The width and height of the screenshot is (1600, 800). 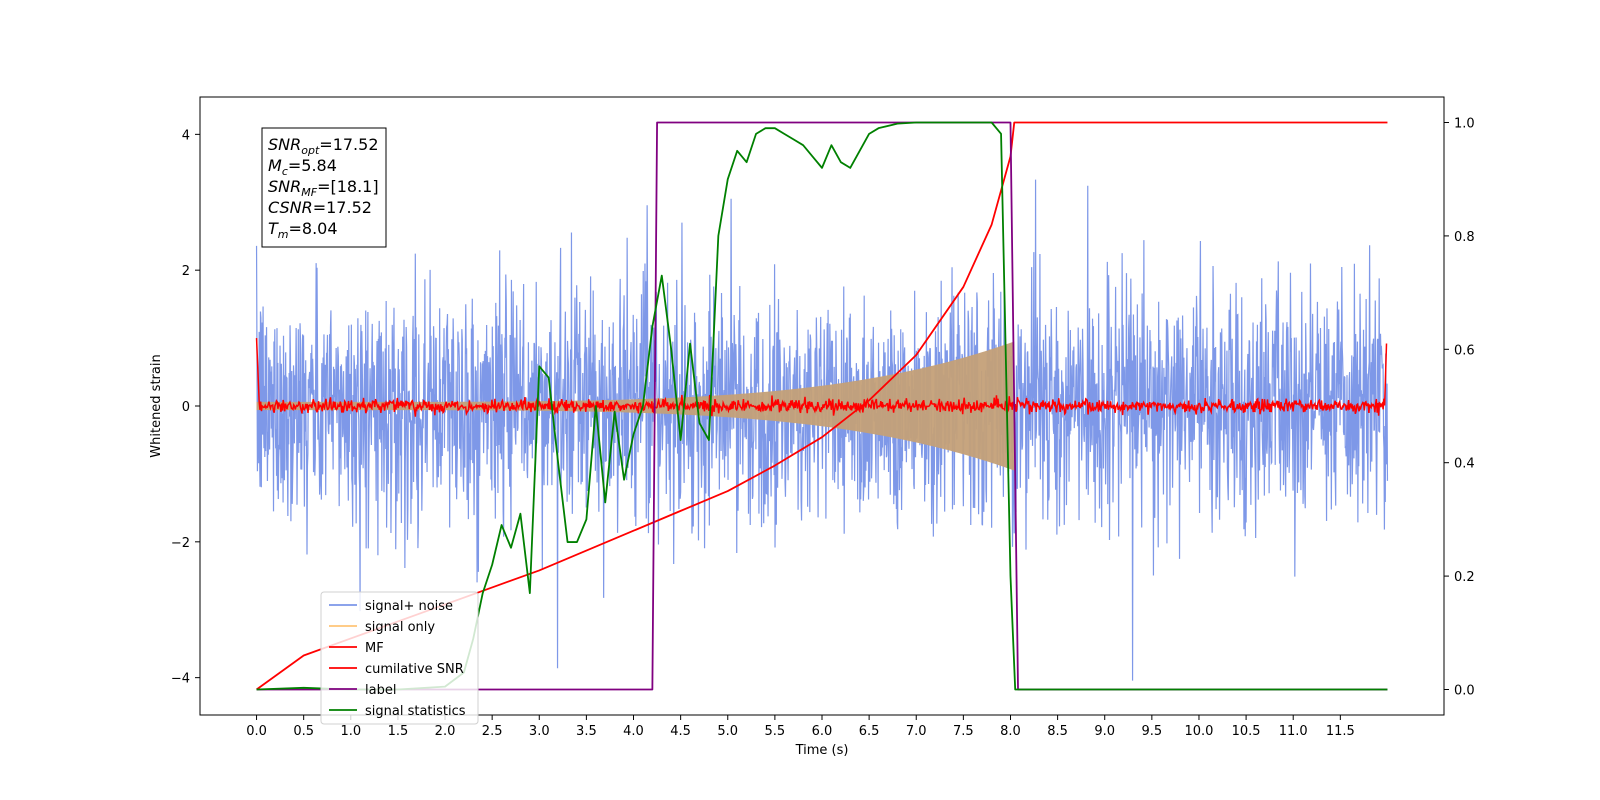 What do you see at coordinates (180, 543) in the screenshot?
I see `y-tick-label: −2` at bounding box center [180, 543].